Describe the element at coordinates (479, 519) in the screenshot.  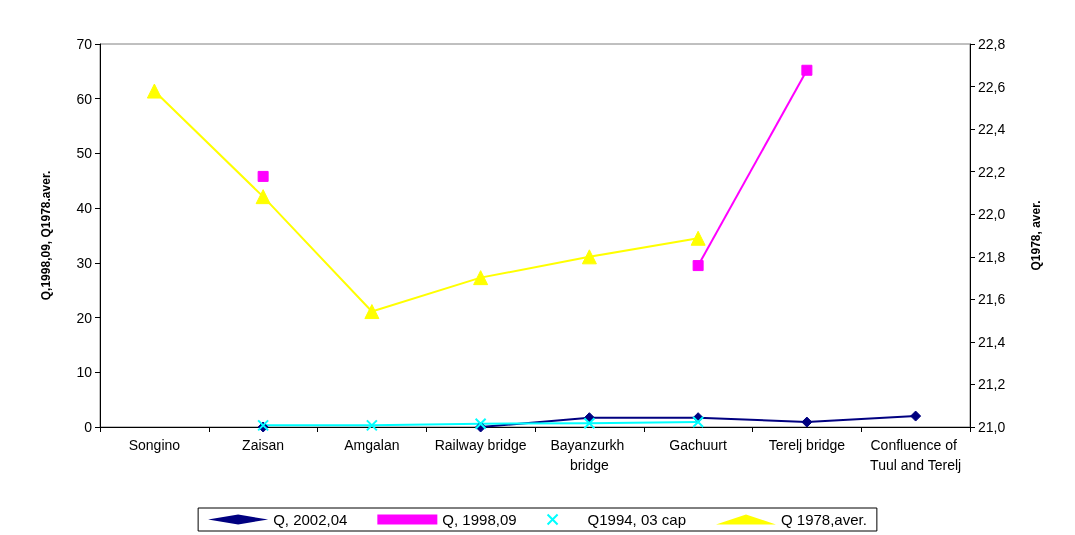
I see `legend-label: Q, 1998,09` at that location.